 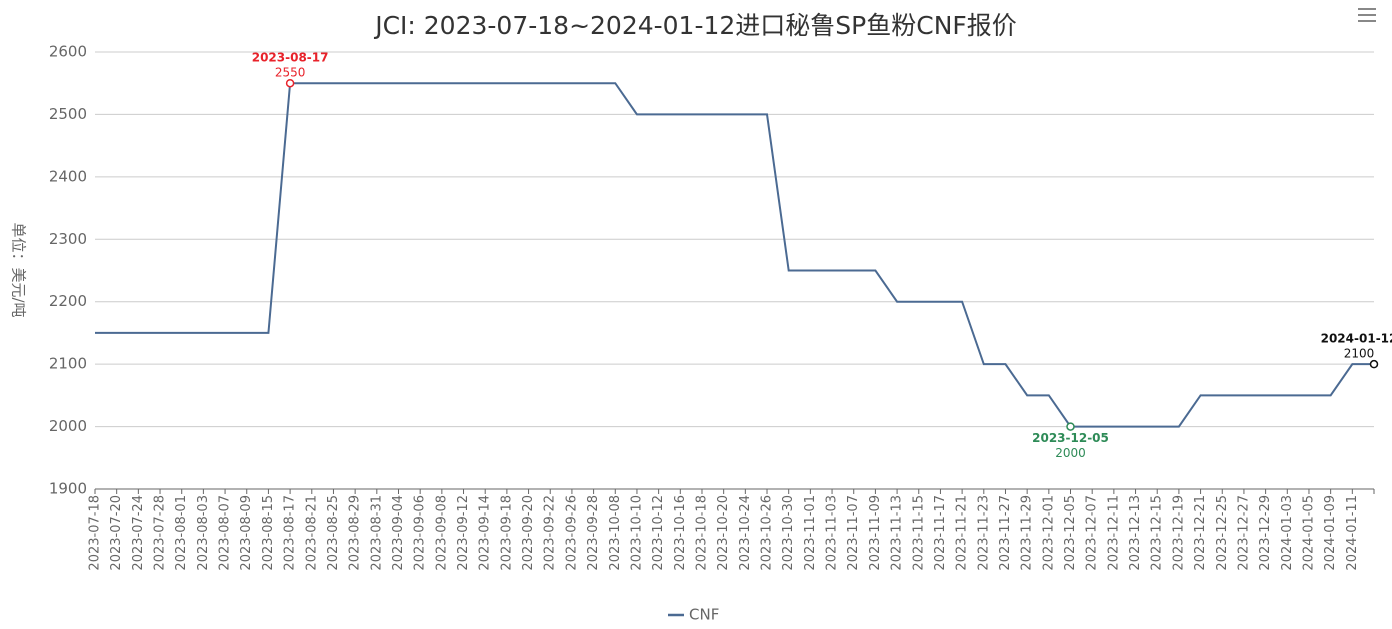 What do you see at coordinates (1222, 533) in the screenshot?
I see `x-tick-label: 2023-12-25` at bounding box center [1222, 533].